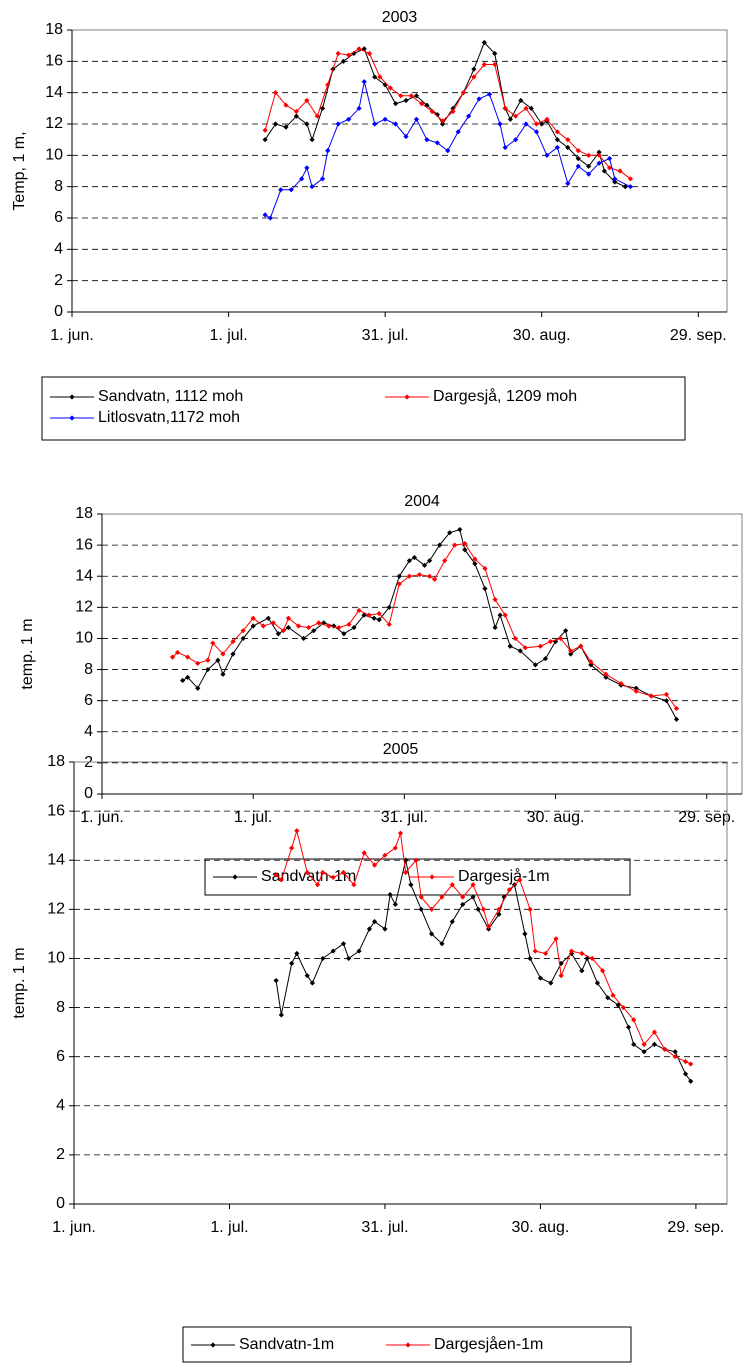 Image resolution: width=744 pixels, height=1371 pixels. I want to click on y-axis-label: temp. 1 m, so click(19, 982).